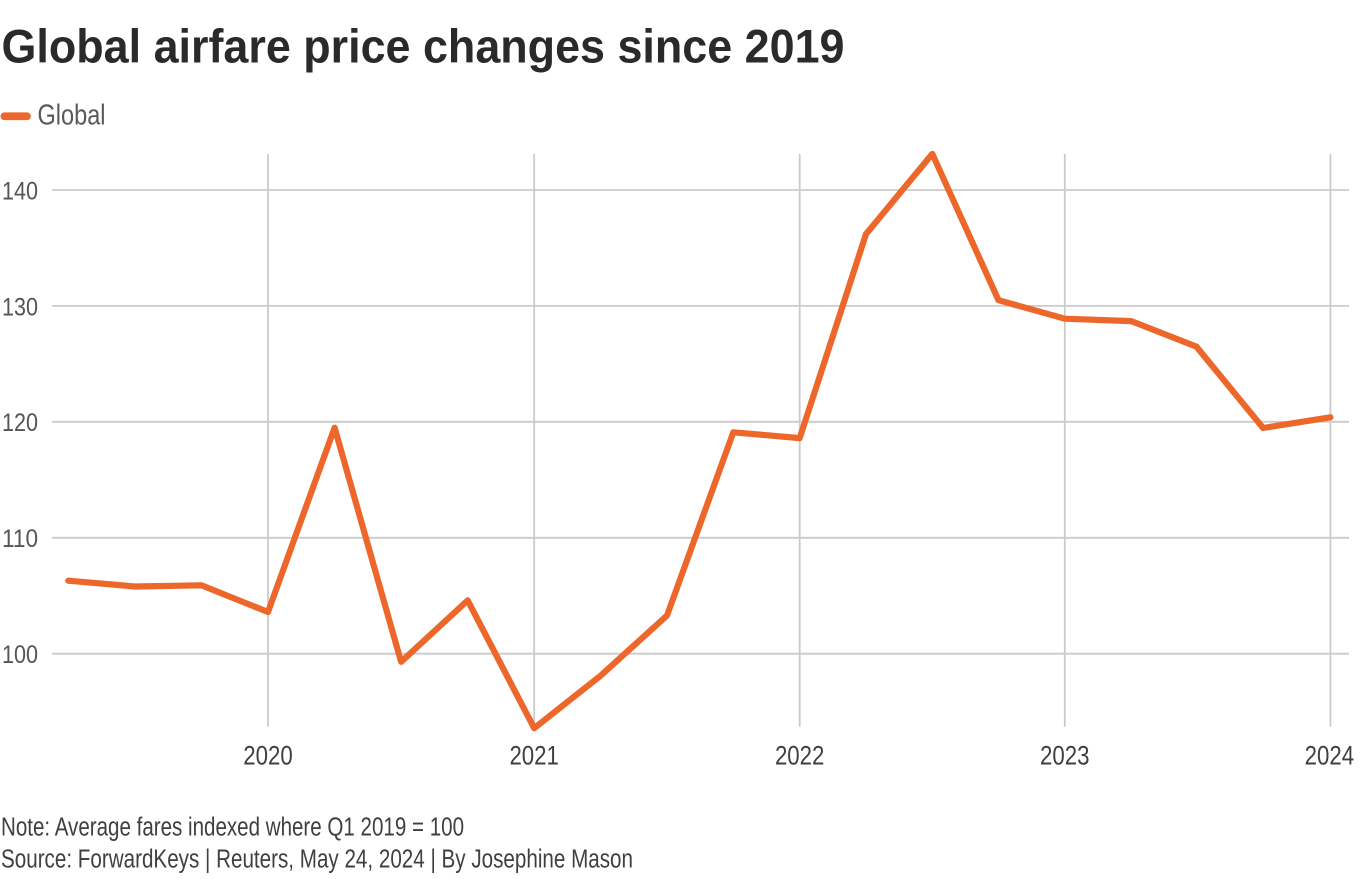 The height and width of the screenshot is (879, 1360). Describe the element at coordinates (20, 655) in the screenshot. I see `svg-text: 100` at that location.